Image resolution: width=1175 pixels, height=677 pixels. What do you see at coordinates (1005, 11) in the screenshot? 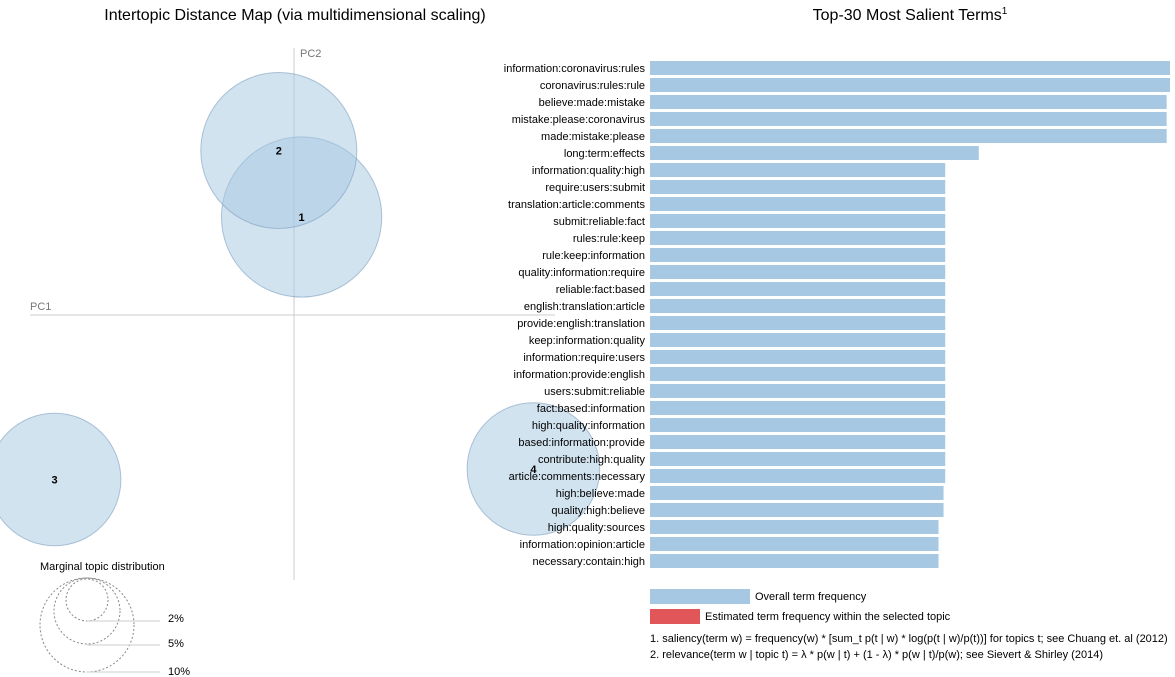
I see `salient-terms-title-footnote: 1` at bounding box center [1005, 11].